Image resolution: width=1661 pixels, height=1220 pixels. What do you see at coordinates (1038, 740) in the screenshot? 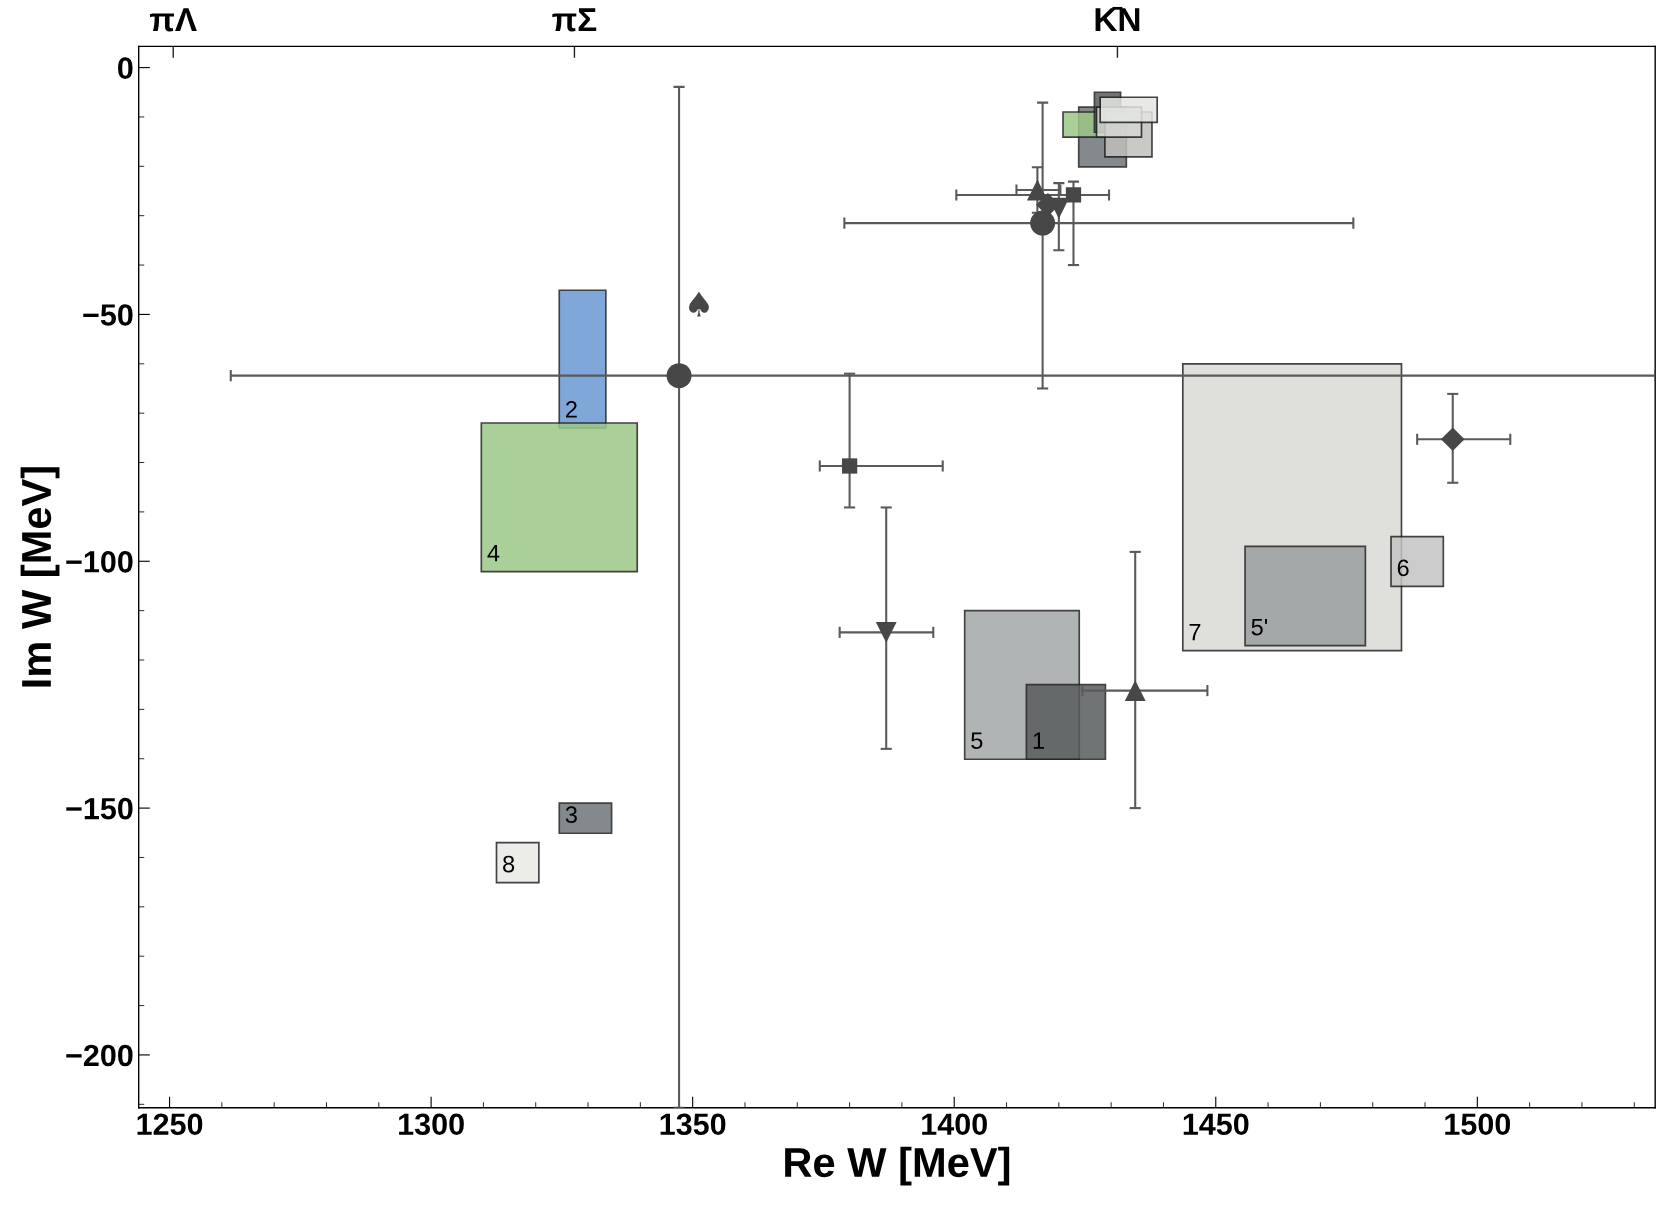
I see `series-label: 1` at bounding box center [1038, 740].